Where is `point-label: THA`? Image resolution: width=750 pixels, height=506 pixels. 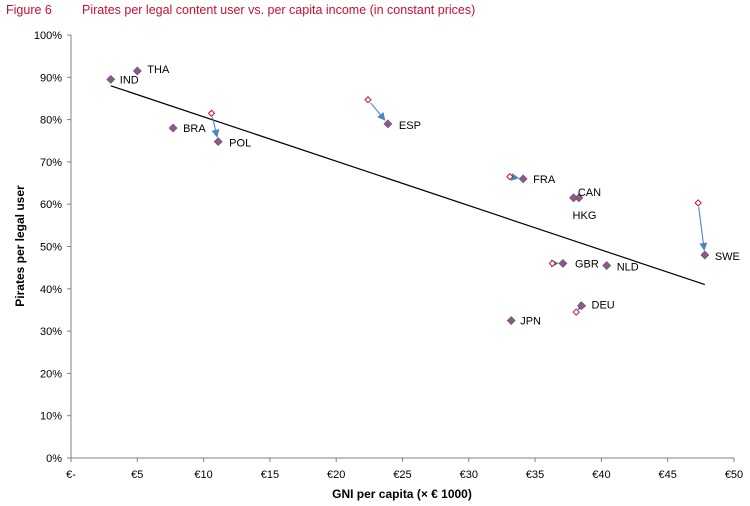 point-label: THA is located at coordinates (158, 70).